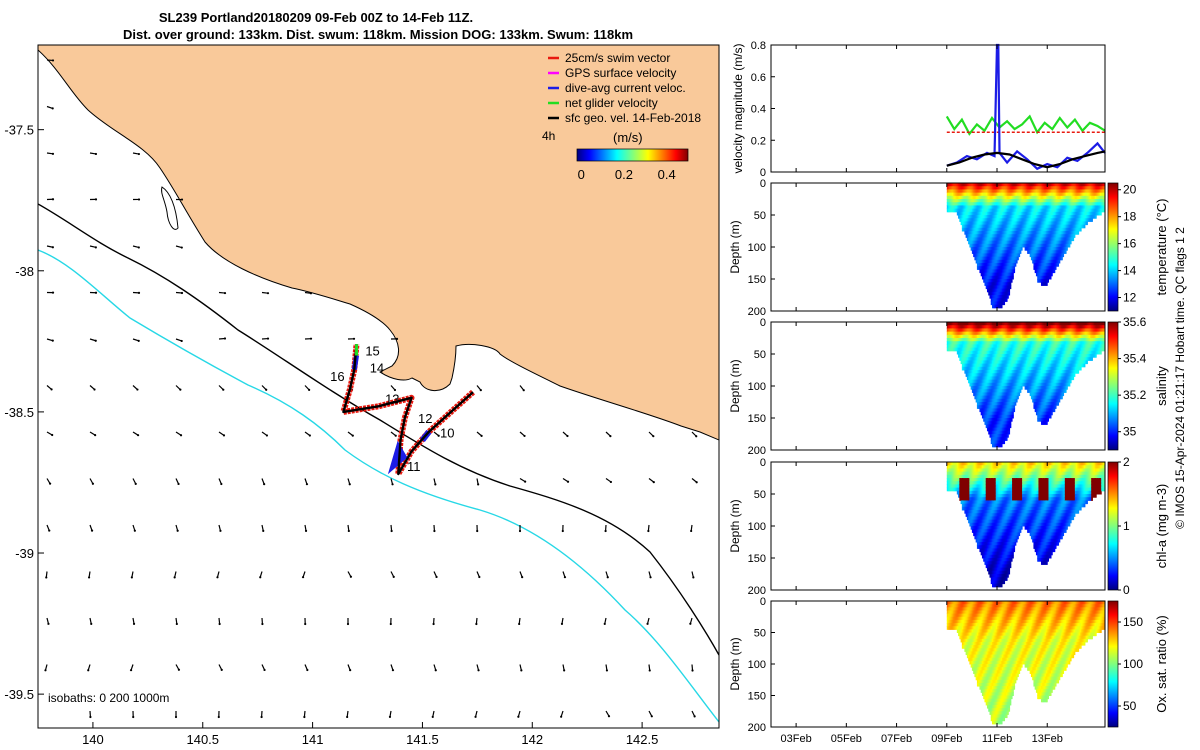 The image size is (1200, 750). I want to click on day-label: 13, so click(392, 398).